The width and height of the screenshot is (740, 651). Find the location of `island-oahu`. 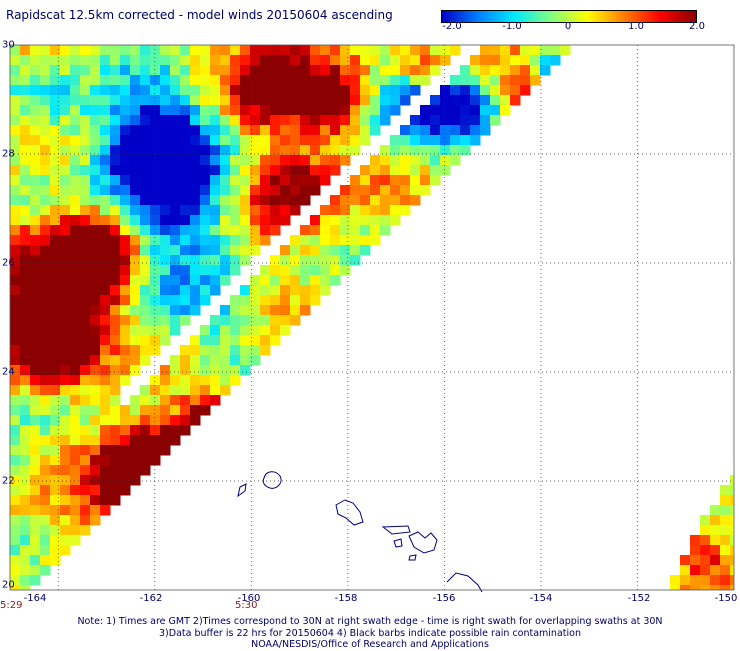

island-oahu is located at coordinates (349, 512).